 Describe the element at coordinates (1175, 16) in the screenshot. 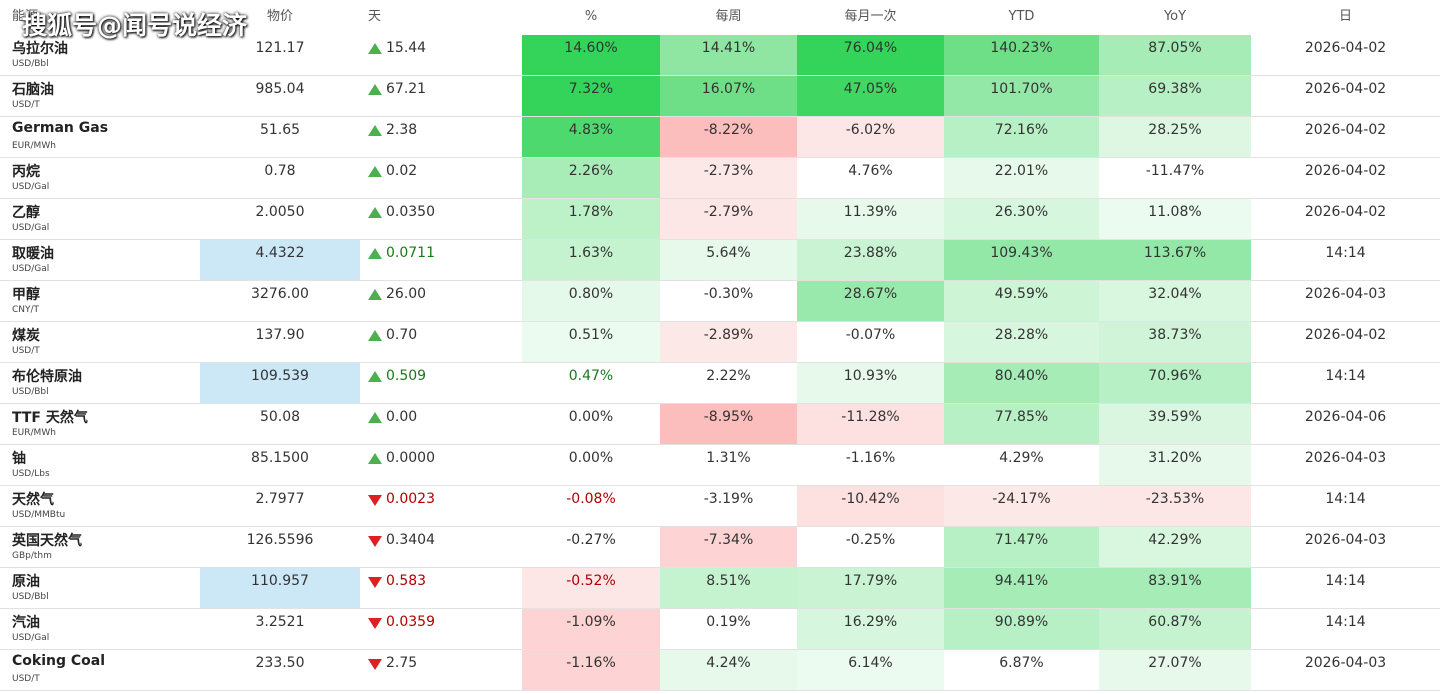

I see `column-header: YoY` at that location.